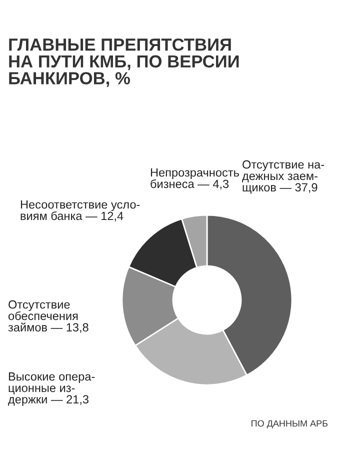 The width and height of the screenshot is (337, 459). What do you see at coordinates (124, 62) in the screenshot?
I see `chart-title: ГЛАВНЫЕ ПРЕПЯТСТВИЯ НА ПУТИ КМБ, ПО ВЕРСИИ БАНКИРОВ, %` at bounding box center [124, 62].